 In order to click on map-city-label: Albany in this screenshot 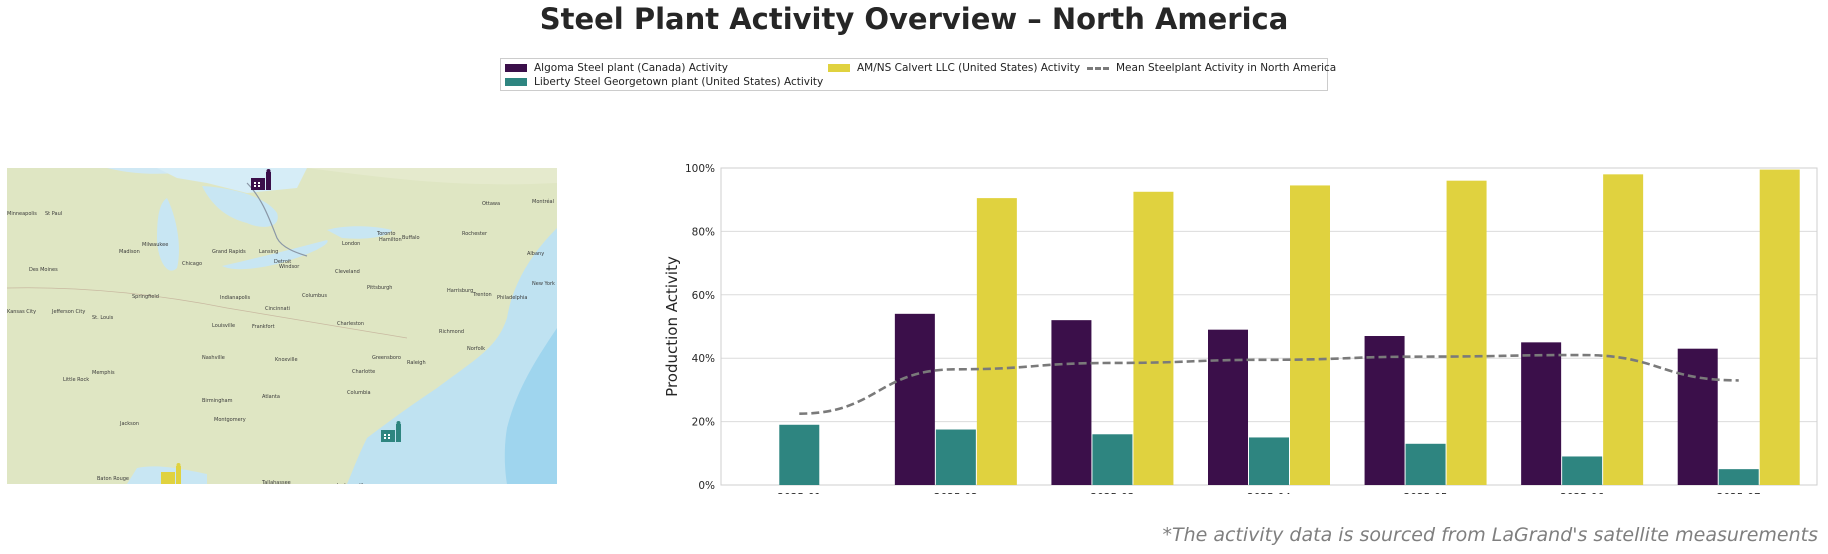, I will do `click(535, 254)`.